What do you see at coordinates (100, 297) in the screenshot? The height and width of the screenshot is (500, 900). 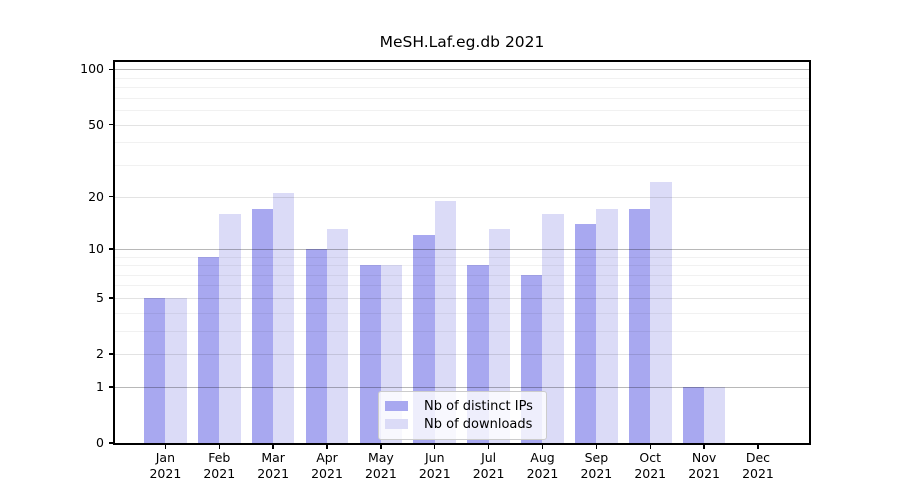 I see `y-tick-label: 5` at bounding box center [100, 297].